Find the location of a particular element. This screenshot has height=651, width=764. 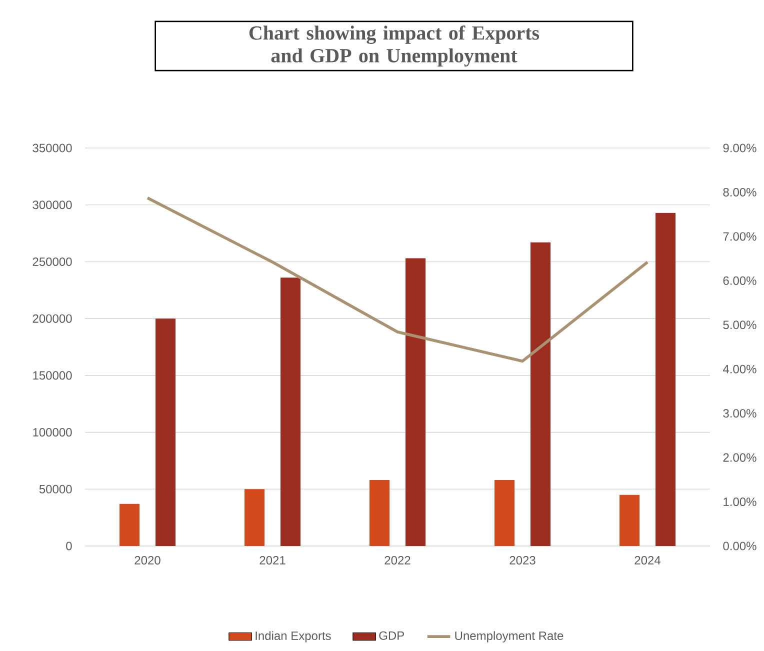

y2-tick-label: 9.00% is located at coordinates (739, 148).